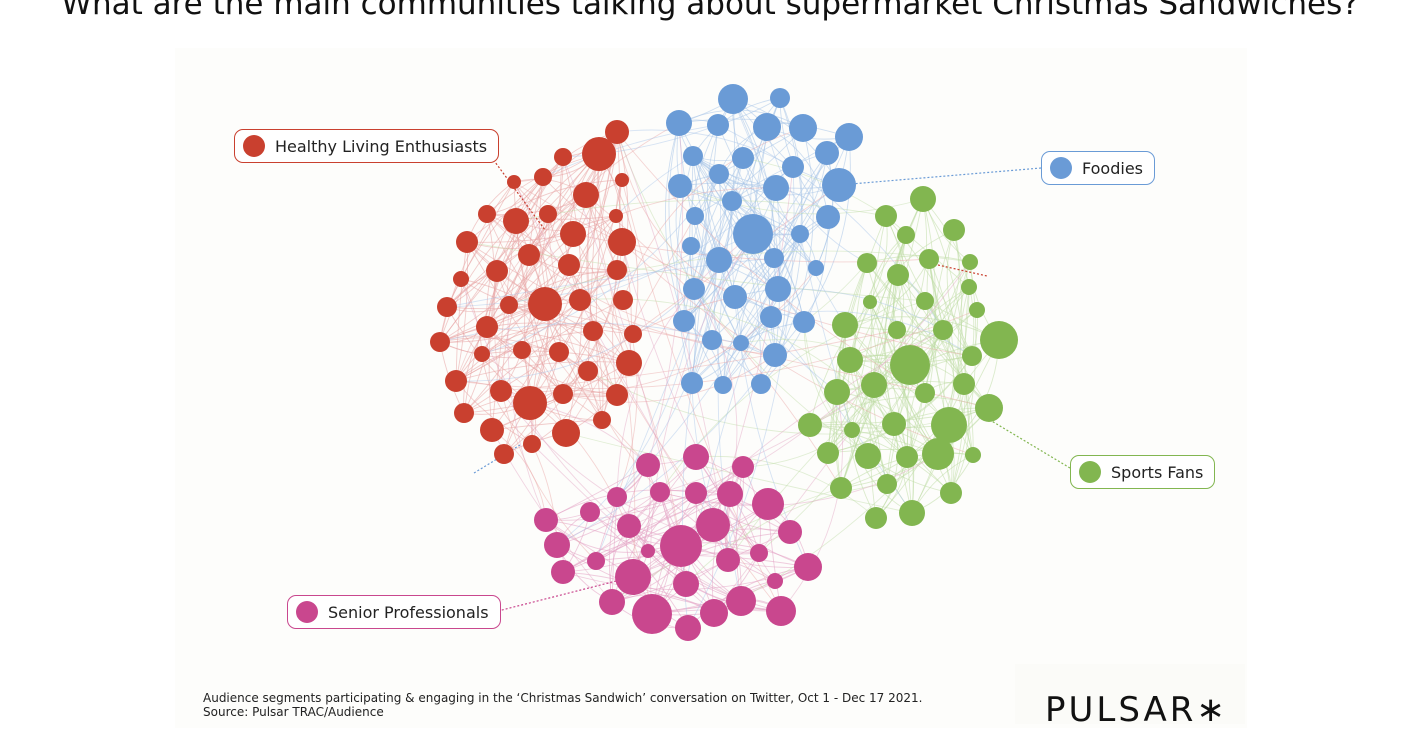  Describe the element at coordinates (1061, 168) in the screenshot. I see `foodies-dot-icon` at that location.